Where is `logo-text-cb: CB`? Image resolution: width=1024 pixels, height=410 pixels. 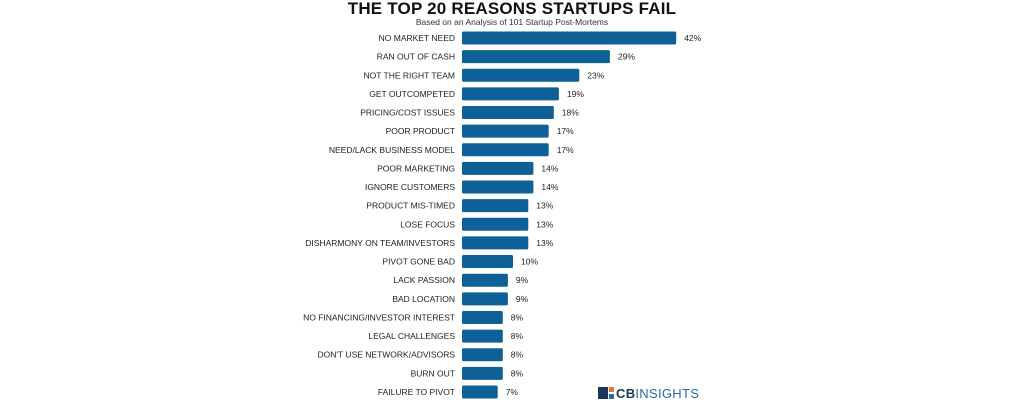
logo-text-cb: CB is located at coordinates (626, 393).